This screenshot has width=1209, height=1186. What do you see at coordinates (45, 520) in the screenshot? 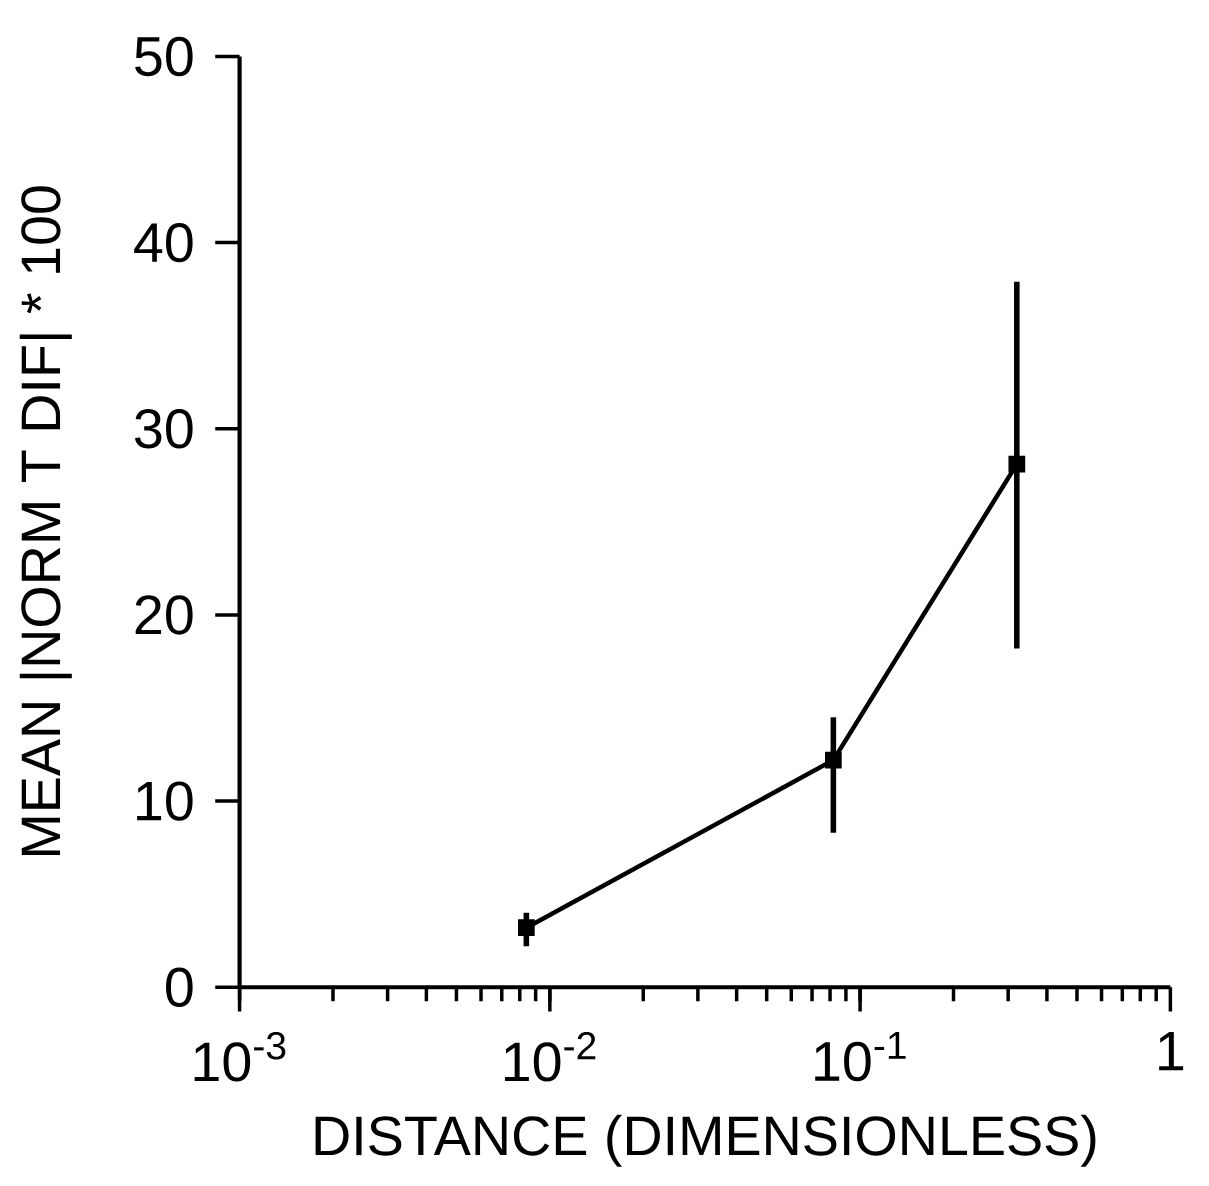
I see `y-axis-title: MEAN |NORM T DIF| * 100` at bounding box center [45, 520].